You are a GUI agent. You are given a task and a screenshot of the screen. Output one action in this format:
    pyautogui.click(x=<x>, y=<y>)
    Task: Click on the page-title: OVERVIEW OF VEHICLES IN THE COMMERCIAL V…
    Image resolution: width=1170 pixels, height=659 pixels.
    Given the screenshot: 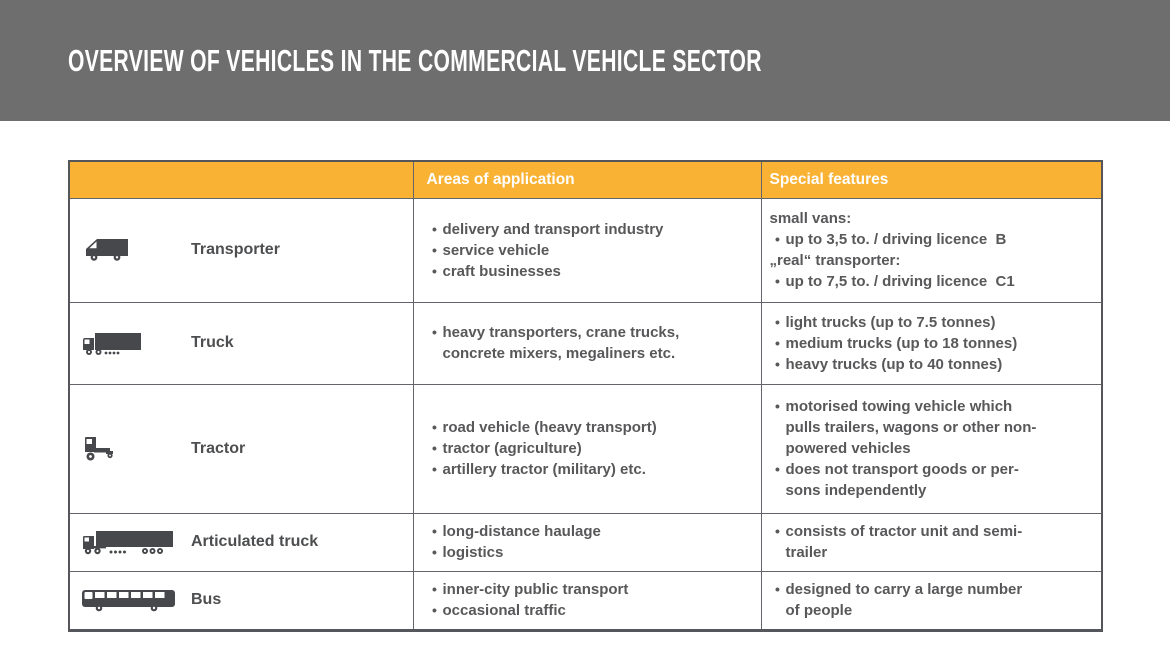 What is the action you would take?
    pyautogui.click(x=415, y=60)
    